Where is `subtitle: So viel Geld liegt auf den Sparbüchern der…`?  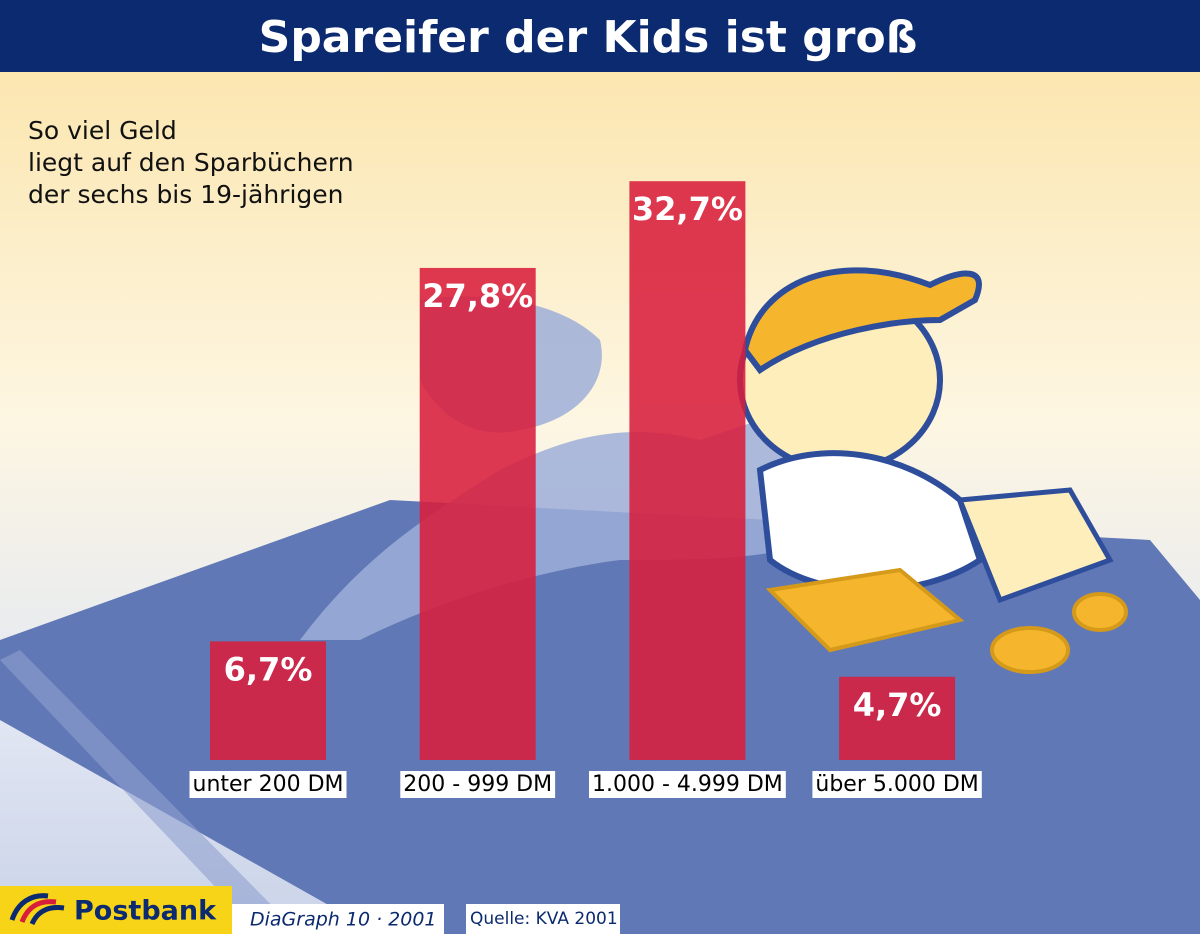 subtitle: So viel Geld liegt auf den Sparbüchern der… is located at coordinates (191, 162).